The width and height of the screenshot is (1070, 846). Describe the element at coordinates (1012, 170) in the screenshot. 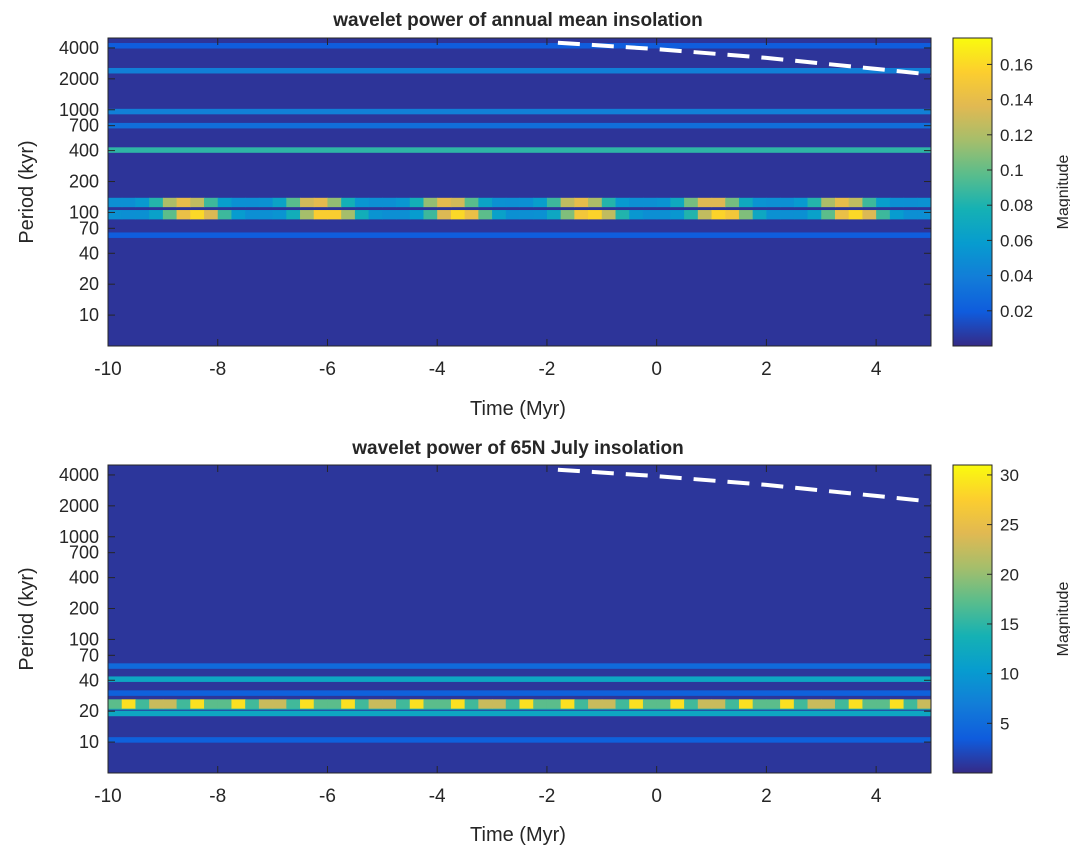

I see `colorbar-tick-label: 0.1` at that location.